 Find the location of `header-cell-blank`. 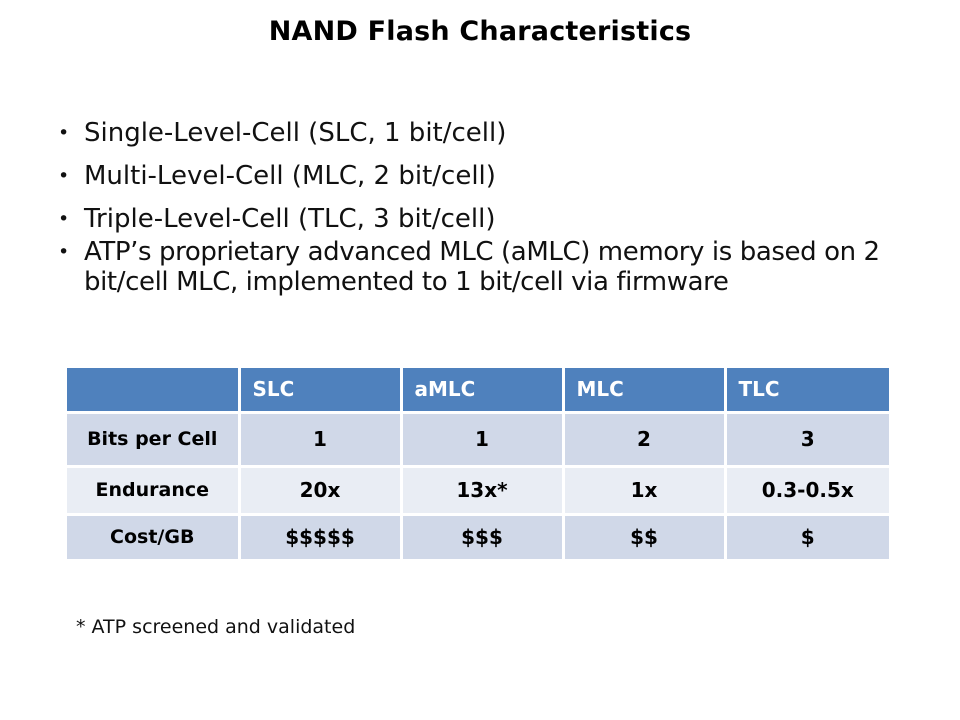

header-cell-blank is located at coordinates (153, 390).